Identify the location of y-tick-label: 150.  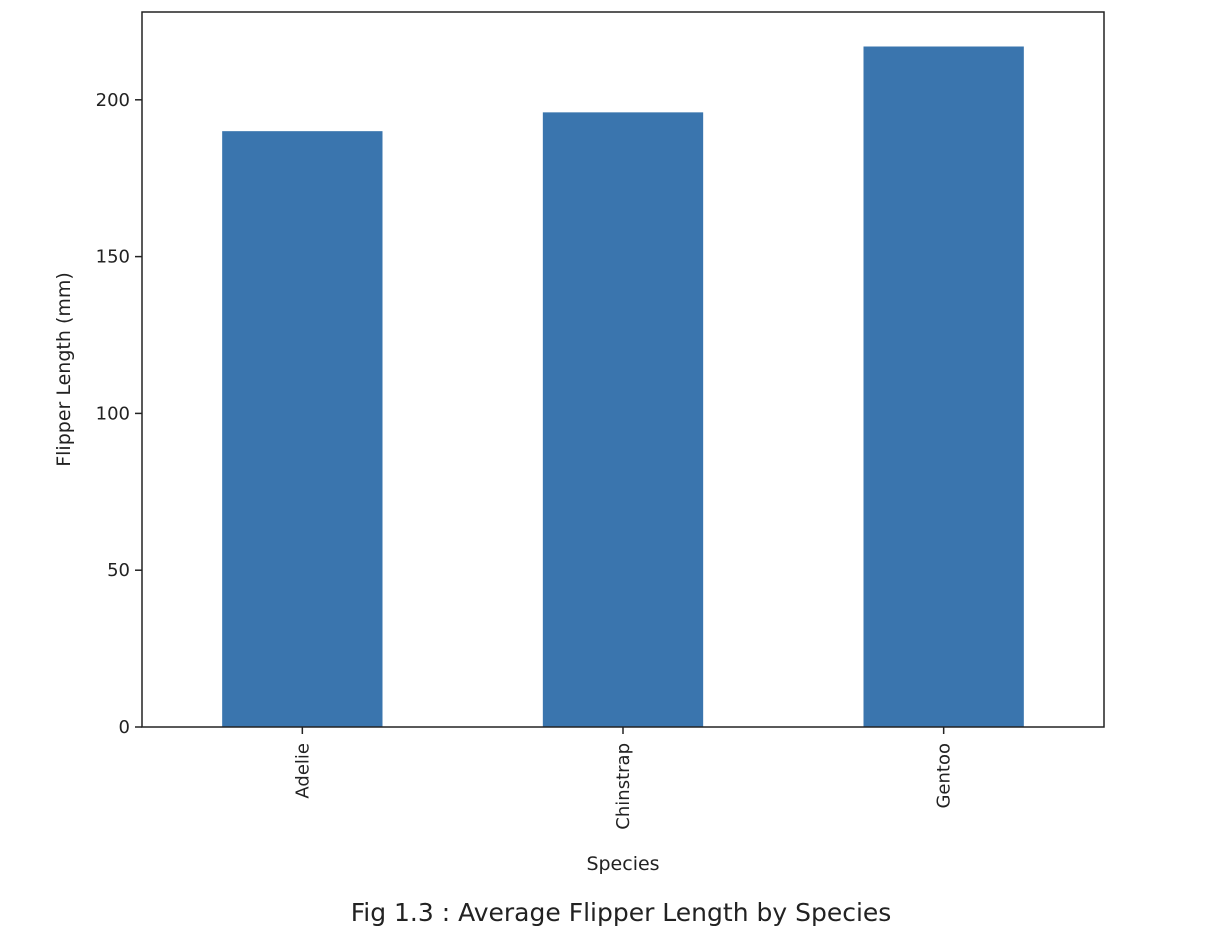
(113, 257).